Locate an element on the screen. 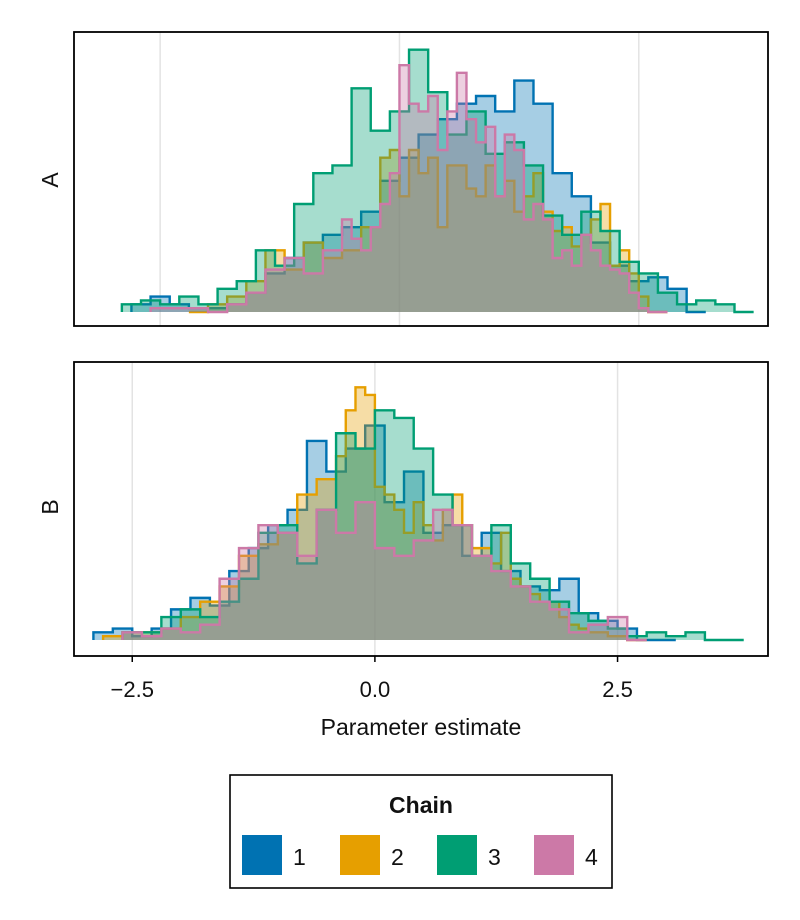  x-axis: −2.5 0.0 2.5 is located at coordinates (372, 679).